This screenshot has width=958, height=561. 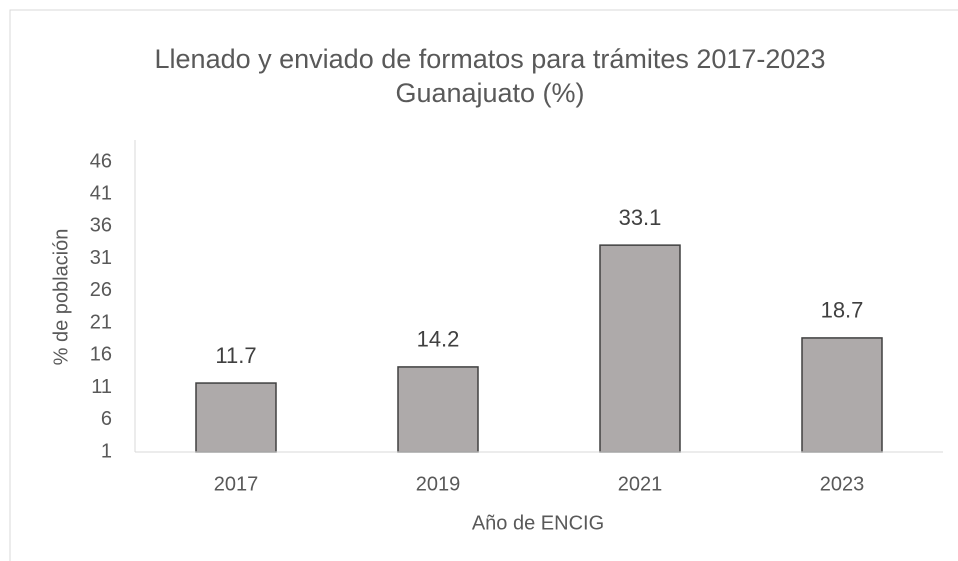 I want to click on x-tick-label: 2023, so click(x=842, y=484).